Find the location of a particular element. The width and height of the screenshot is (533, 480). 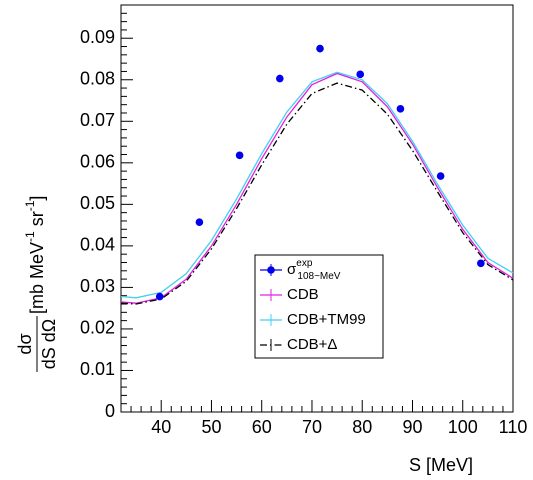

legend-name: CDB+Δ is located at coordinates (312, 344).